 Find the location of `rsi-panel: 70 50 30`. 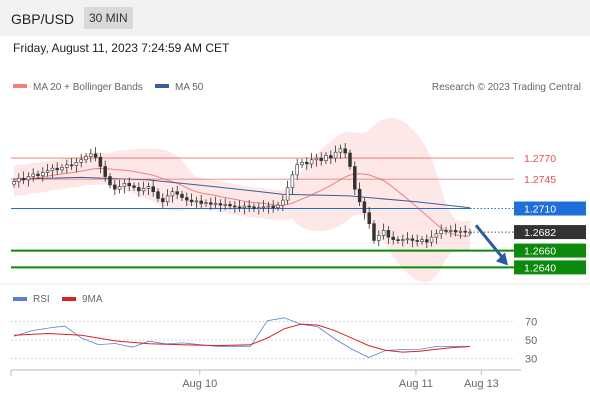

rsi-panel: 70 50 30 is located at coordinates (274, 341).